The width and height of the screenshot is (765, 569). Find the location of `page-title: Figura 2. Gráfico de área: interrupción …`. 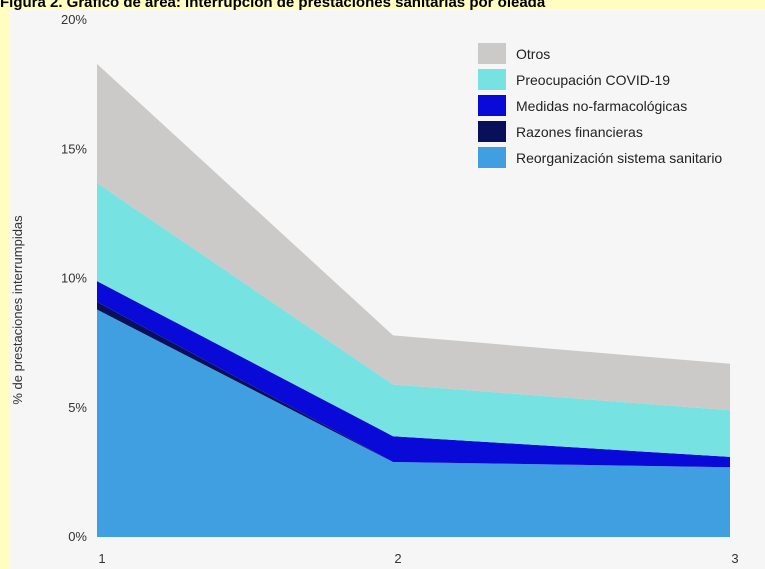

page-title: Figura 2. Gráfico de área: interrupción … is located at coordinates (273, 5).